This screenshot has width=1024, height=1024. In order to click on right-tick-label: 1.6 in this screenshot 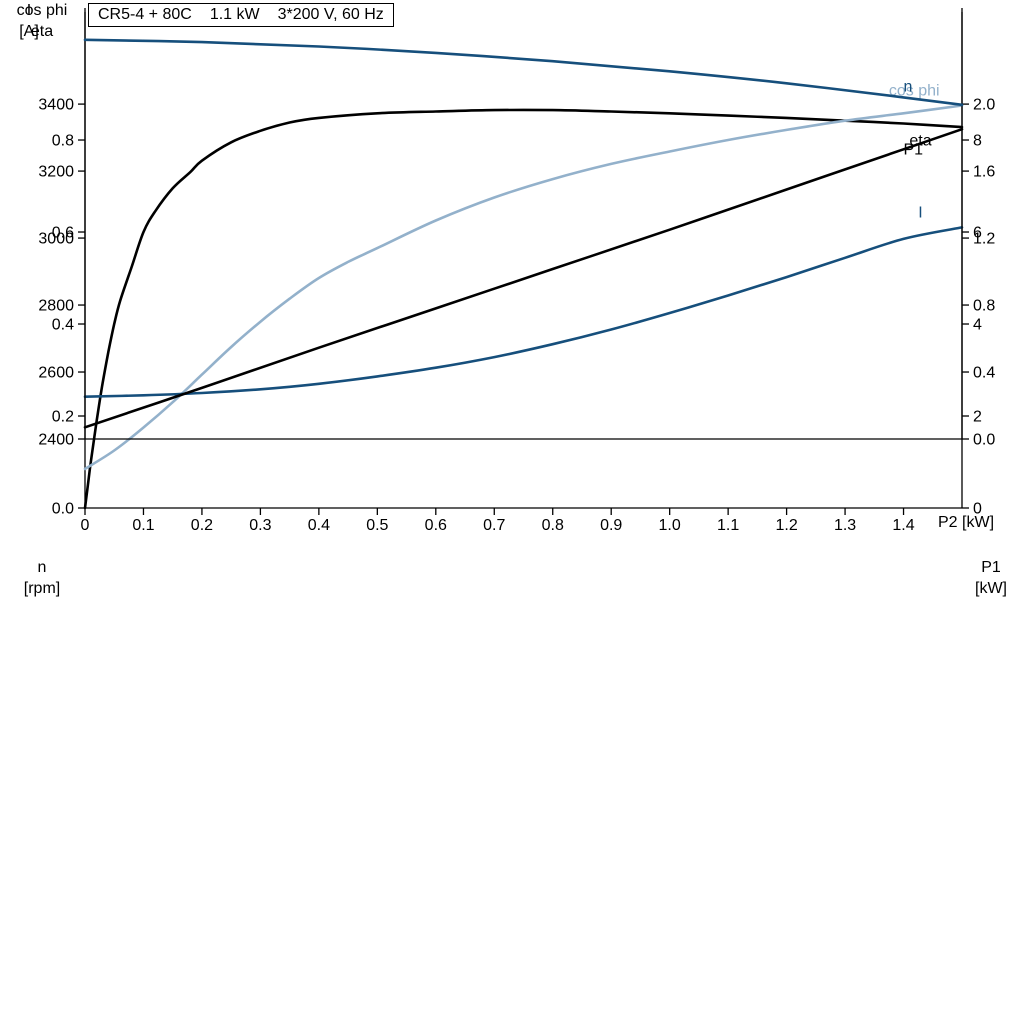, I will do `click(984, 172)`.